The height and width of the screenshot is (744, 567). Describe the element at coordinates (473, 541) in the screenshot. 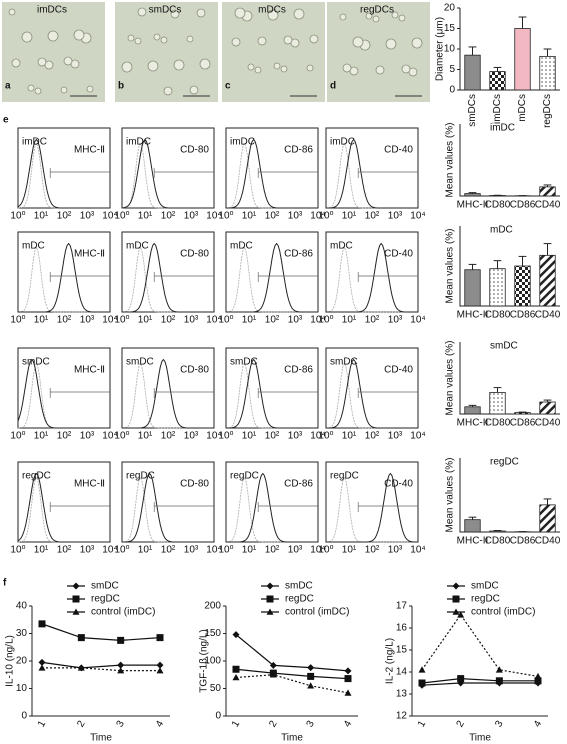

I see `x-tick-label: MHC-II` at that location.